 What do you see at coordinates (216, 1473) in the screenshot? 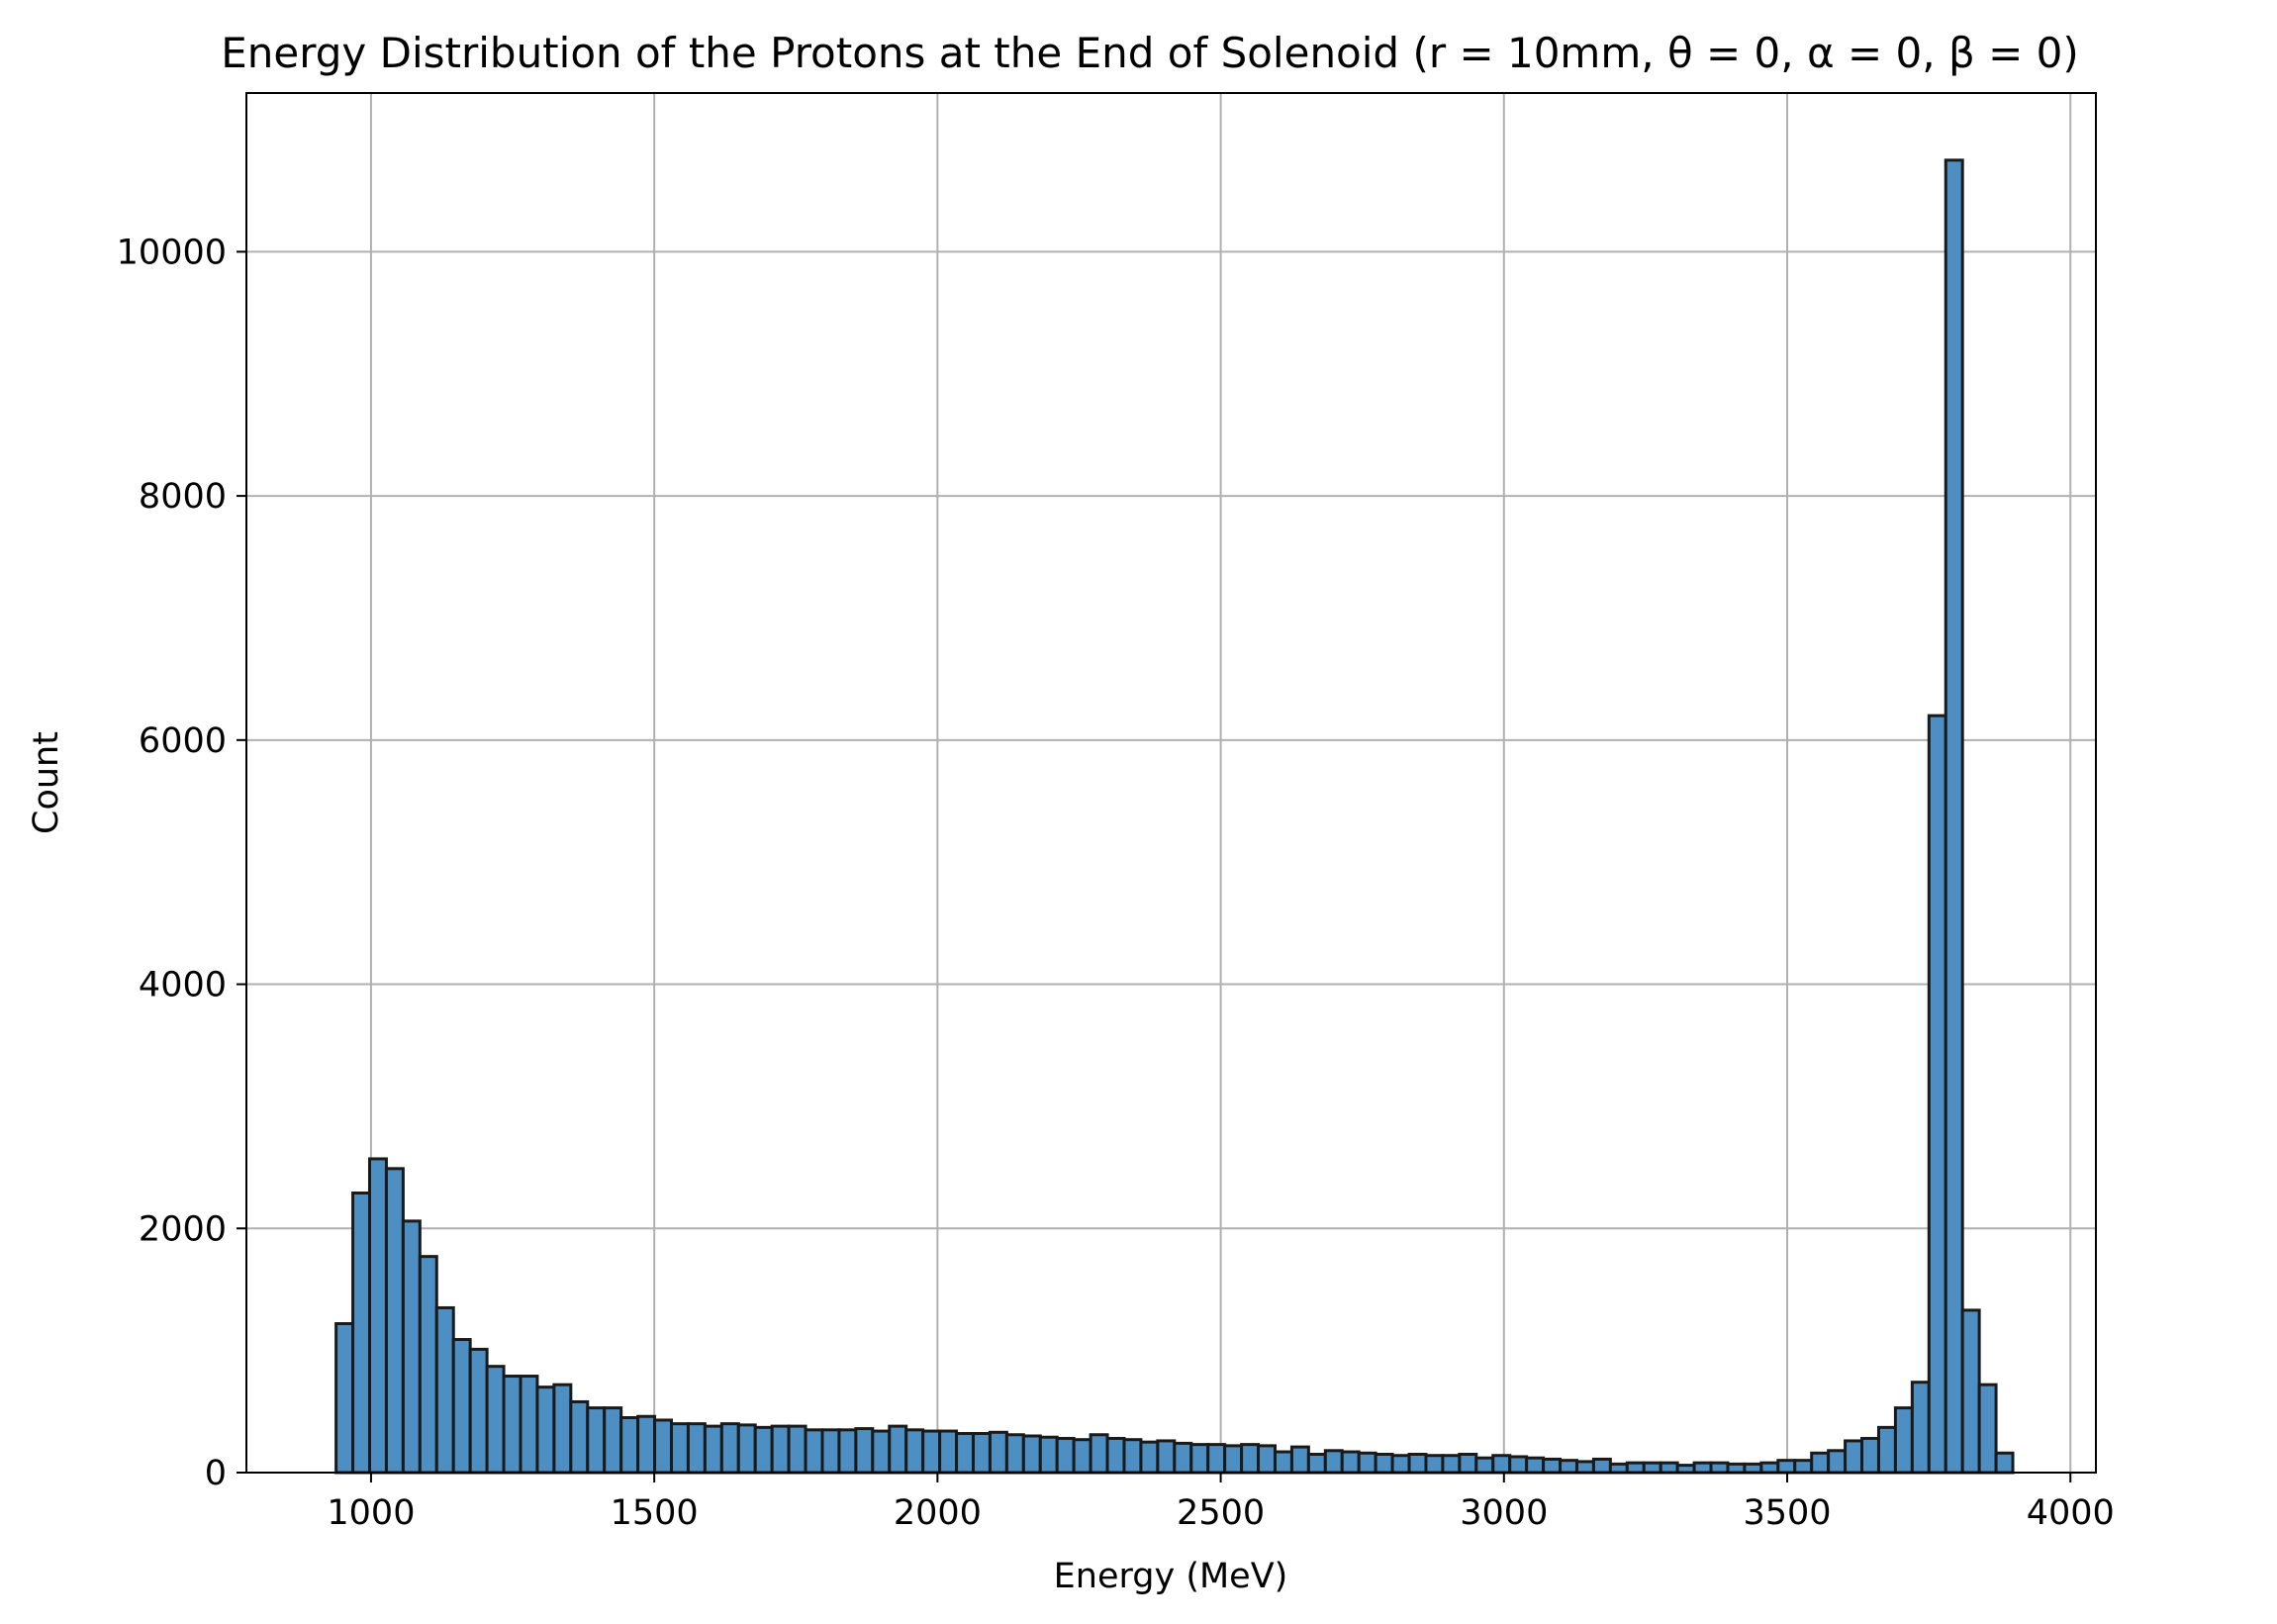
I see `y-tick-label: 0` at bounding box center [216, 1473].